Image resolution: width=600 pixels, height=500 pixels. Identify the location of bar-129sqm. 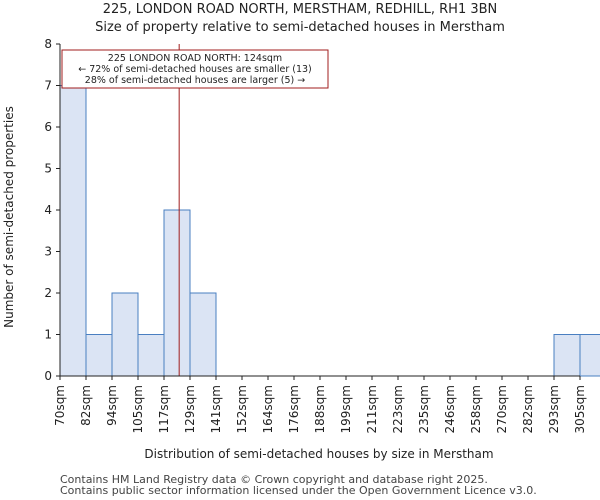
(203, 334).